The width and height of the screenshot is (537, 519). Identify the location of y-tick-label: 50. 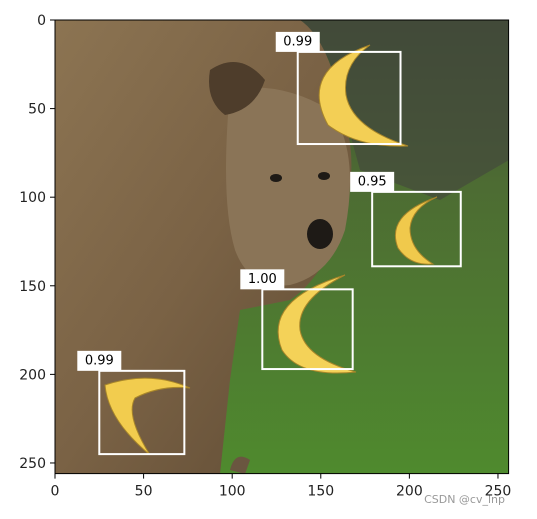
(37, 110).